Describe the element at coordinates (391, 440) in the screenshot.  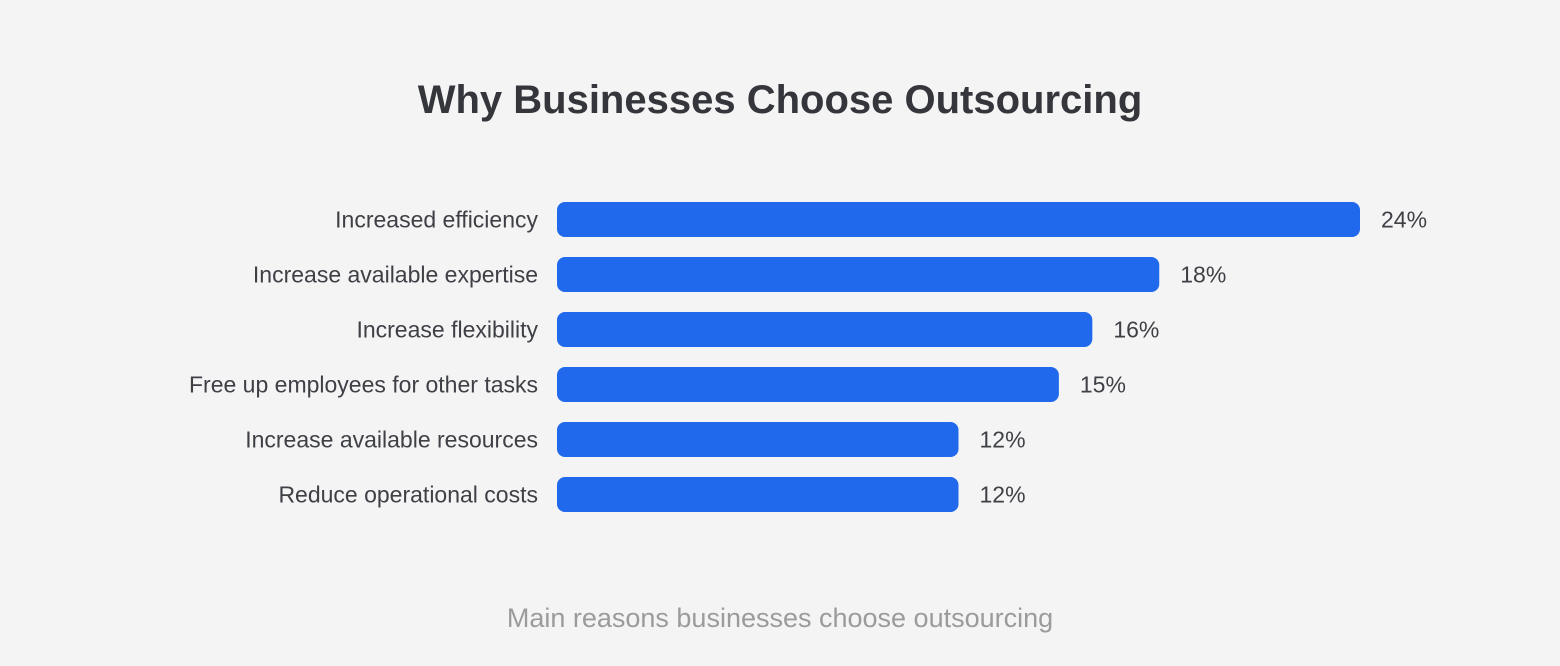
I see `category-label: Increase available resources` at that location.